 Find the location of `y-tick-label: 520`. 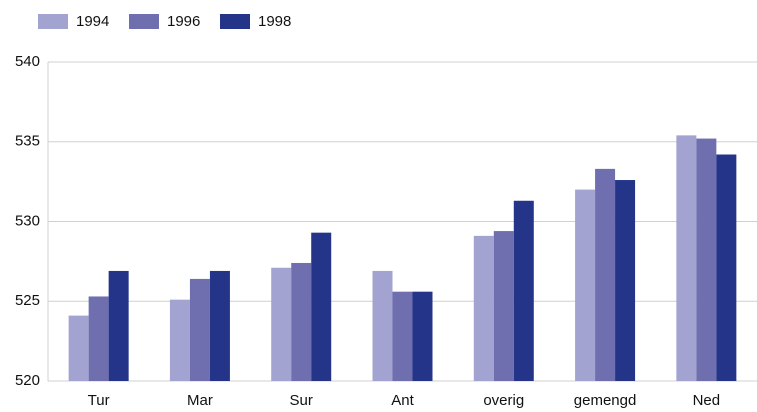

y-tick-label: 520 is located at coordinates (27, 380).